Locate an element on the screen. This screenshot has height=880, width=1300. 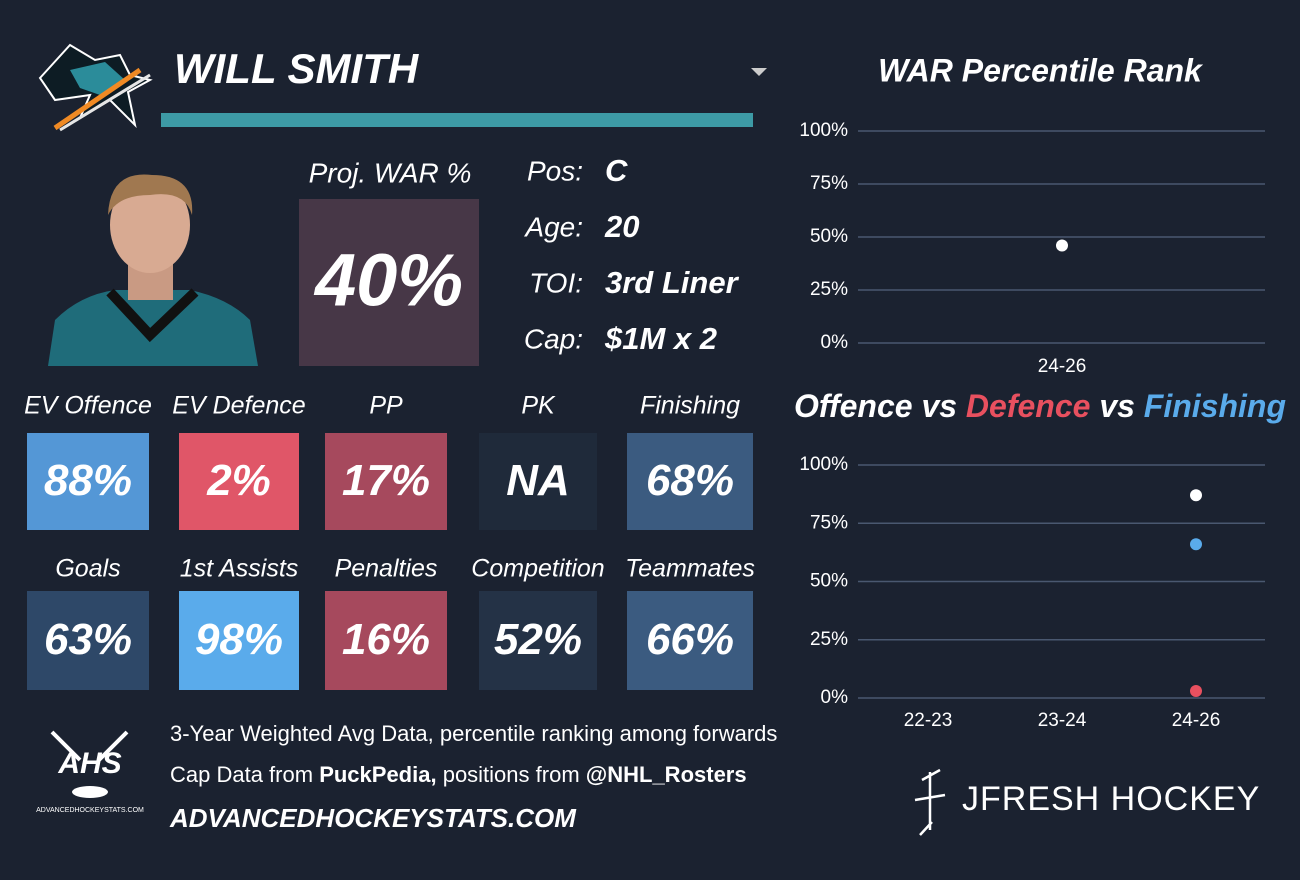
tile-label: PP is located at coordinates (386, 406).